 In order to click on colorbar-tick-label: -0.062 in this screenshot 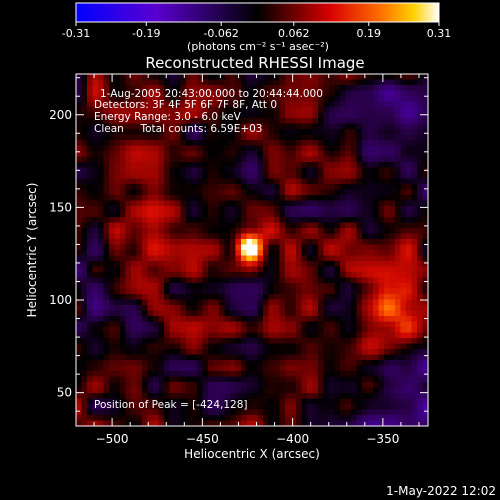, I will do `click(220, 33)`.